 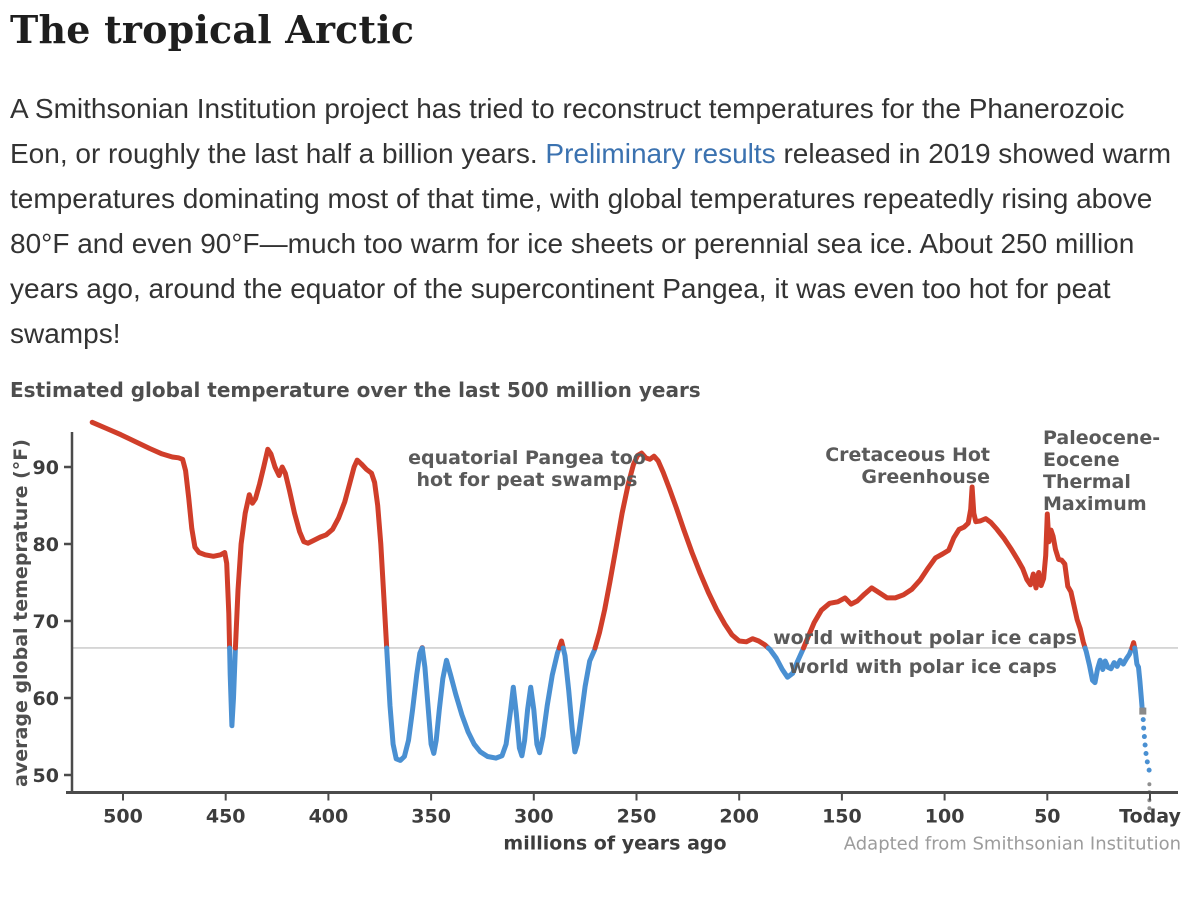 I want to click on recent-temperature-marker, so click(x=1142, y=711).